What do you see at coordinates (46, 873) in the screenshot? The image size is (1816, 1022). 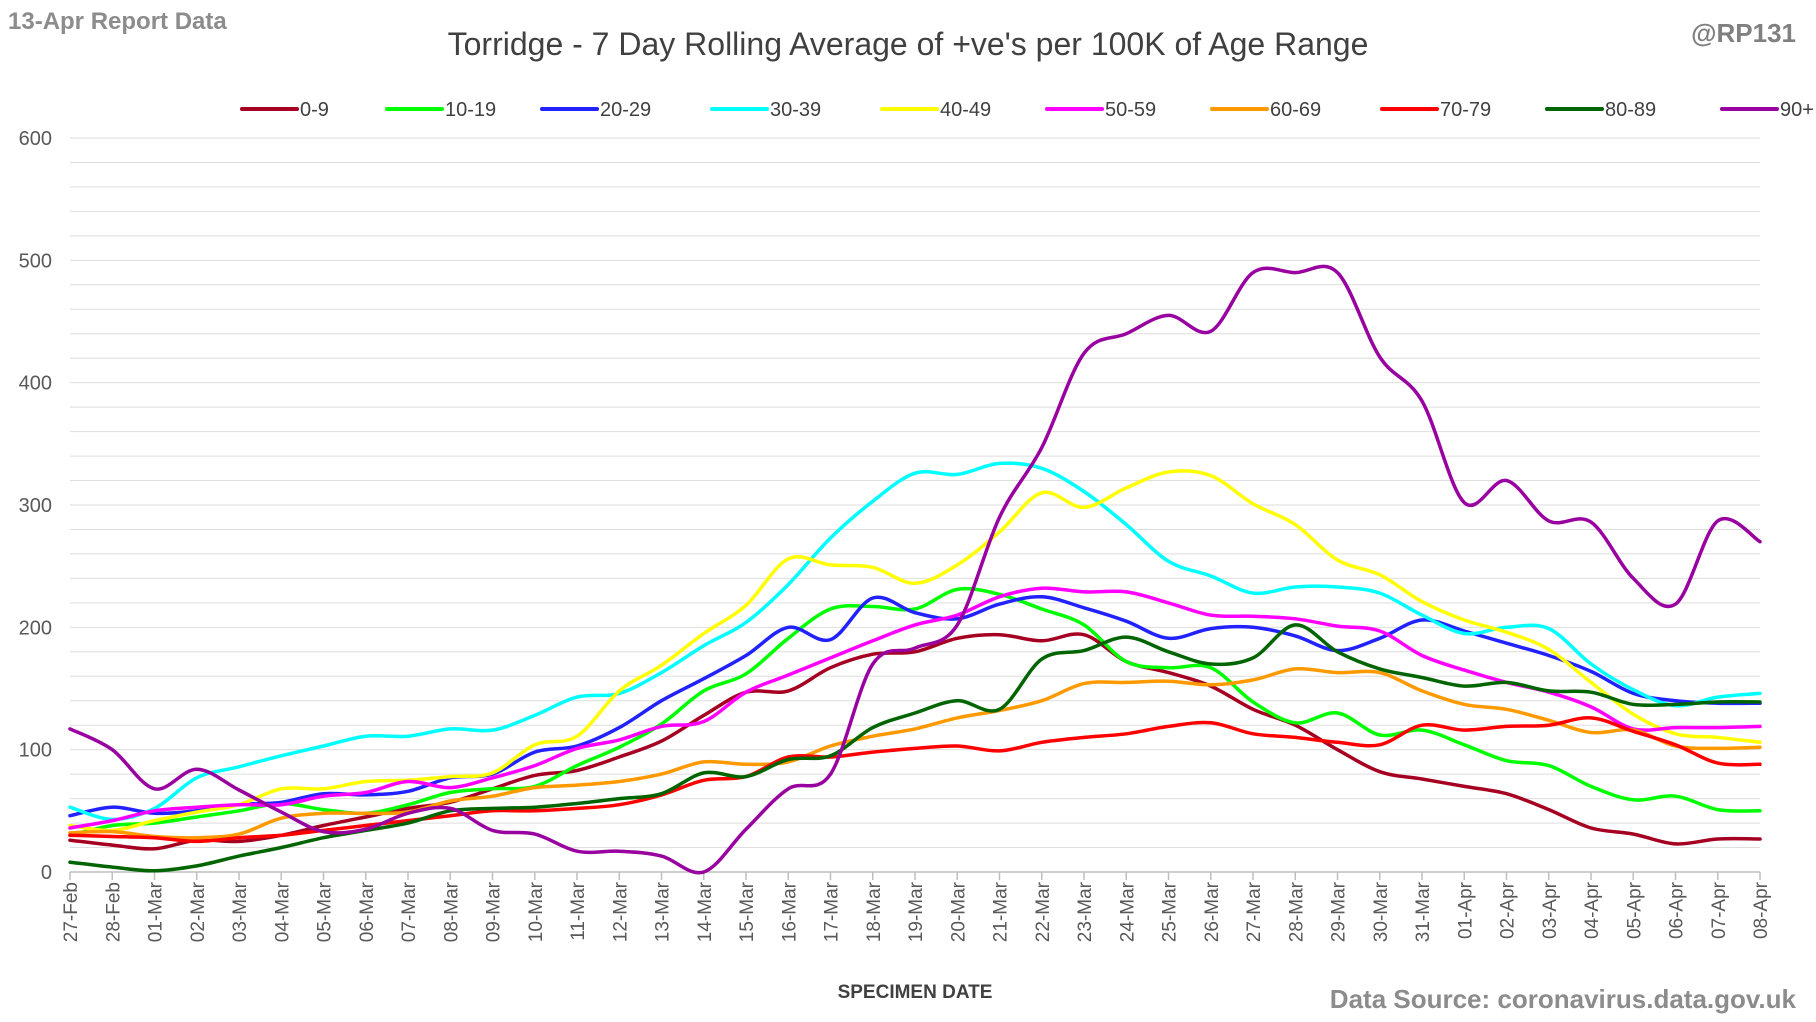 I see `y-tick-label: 0` at bounding box center [46, 873].